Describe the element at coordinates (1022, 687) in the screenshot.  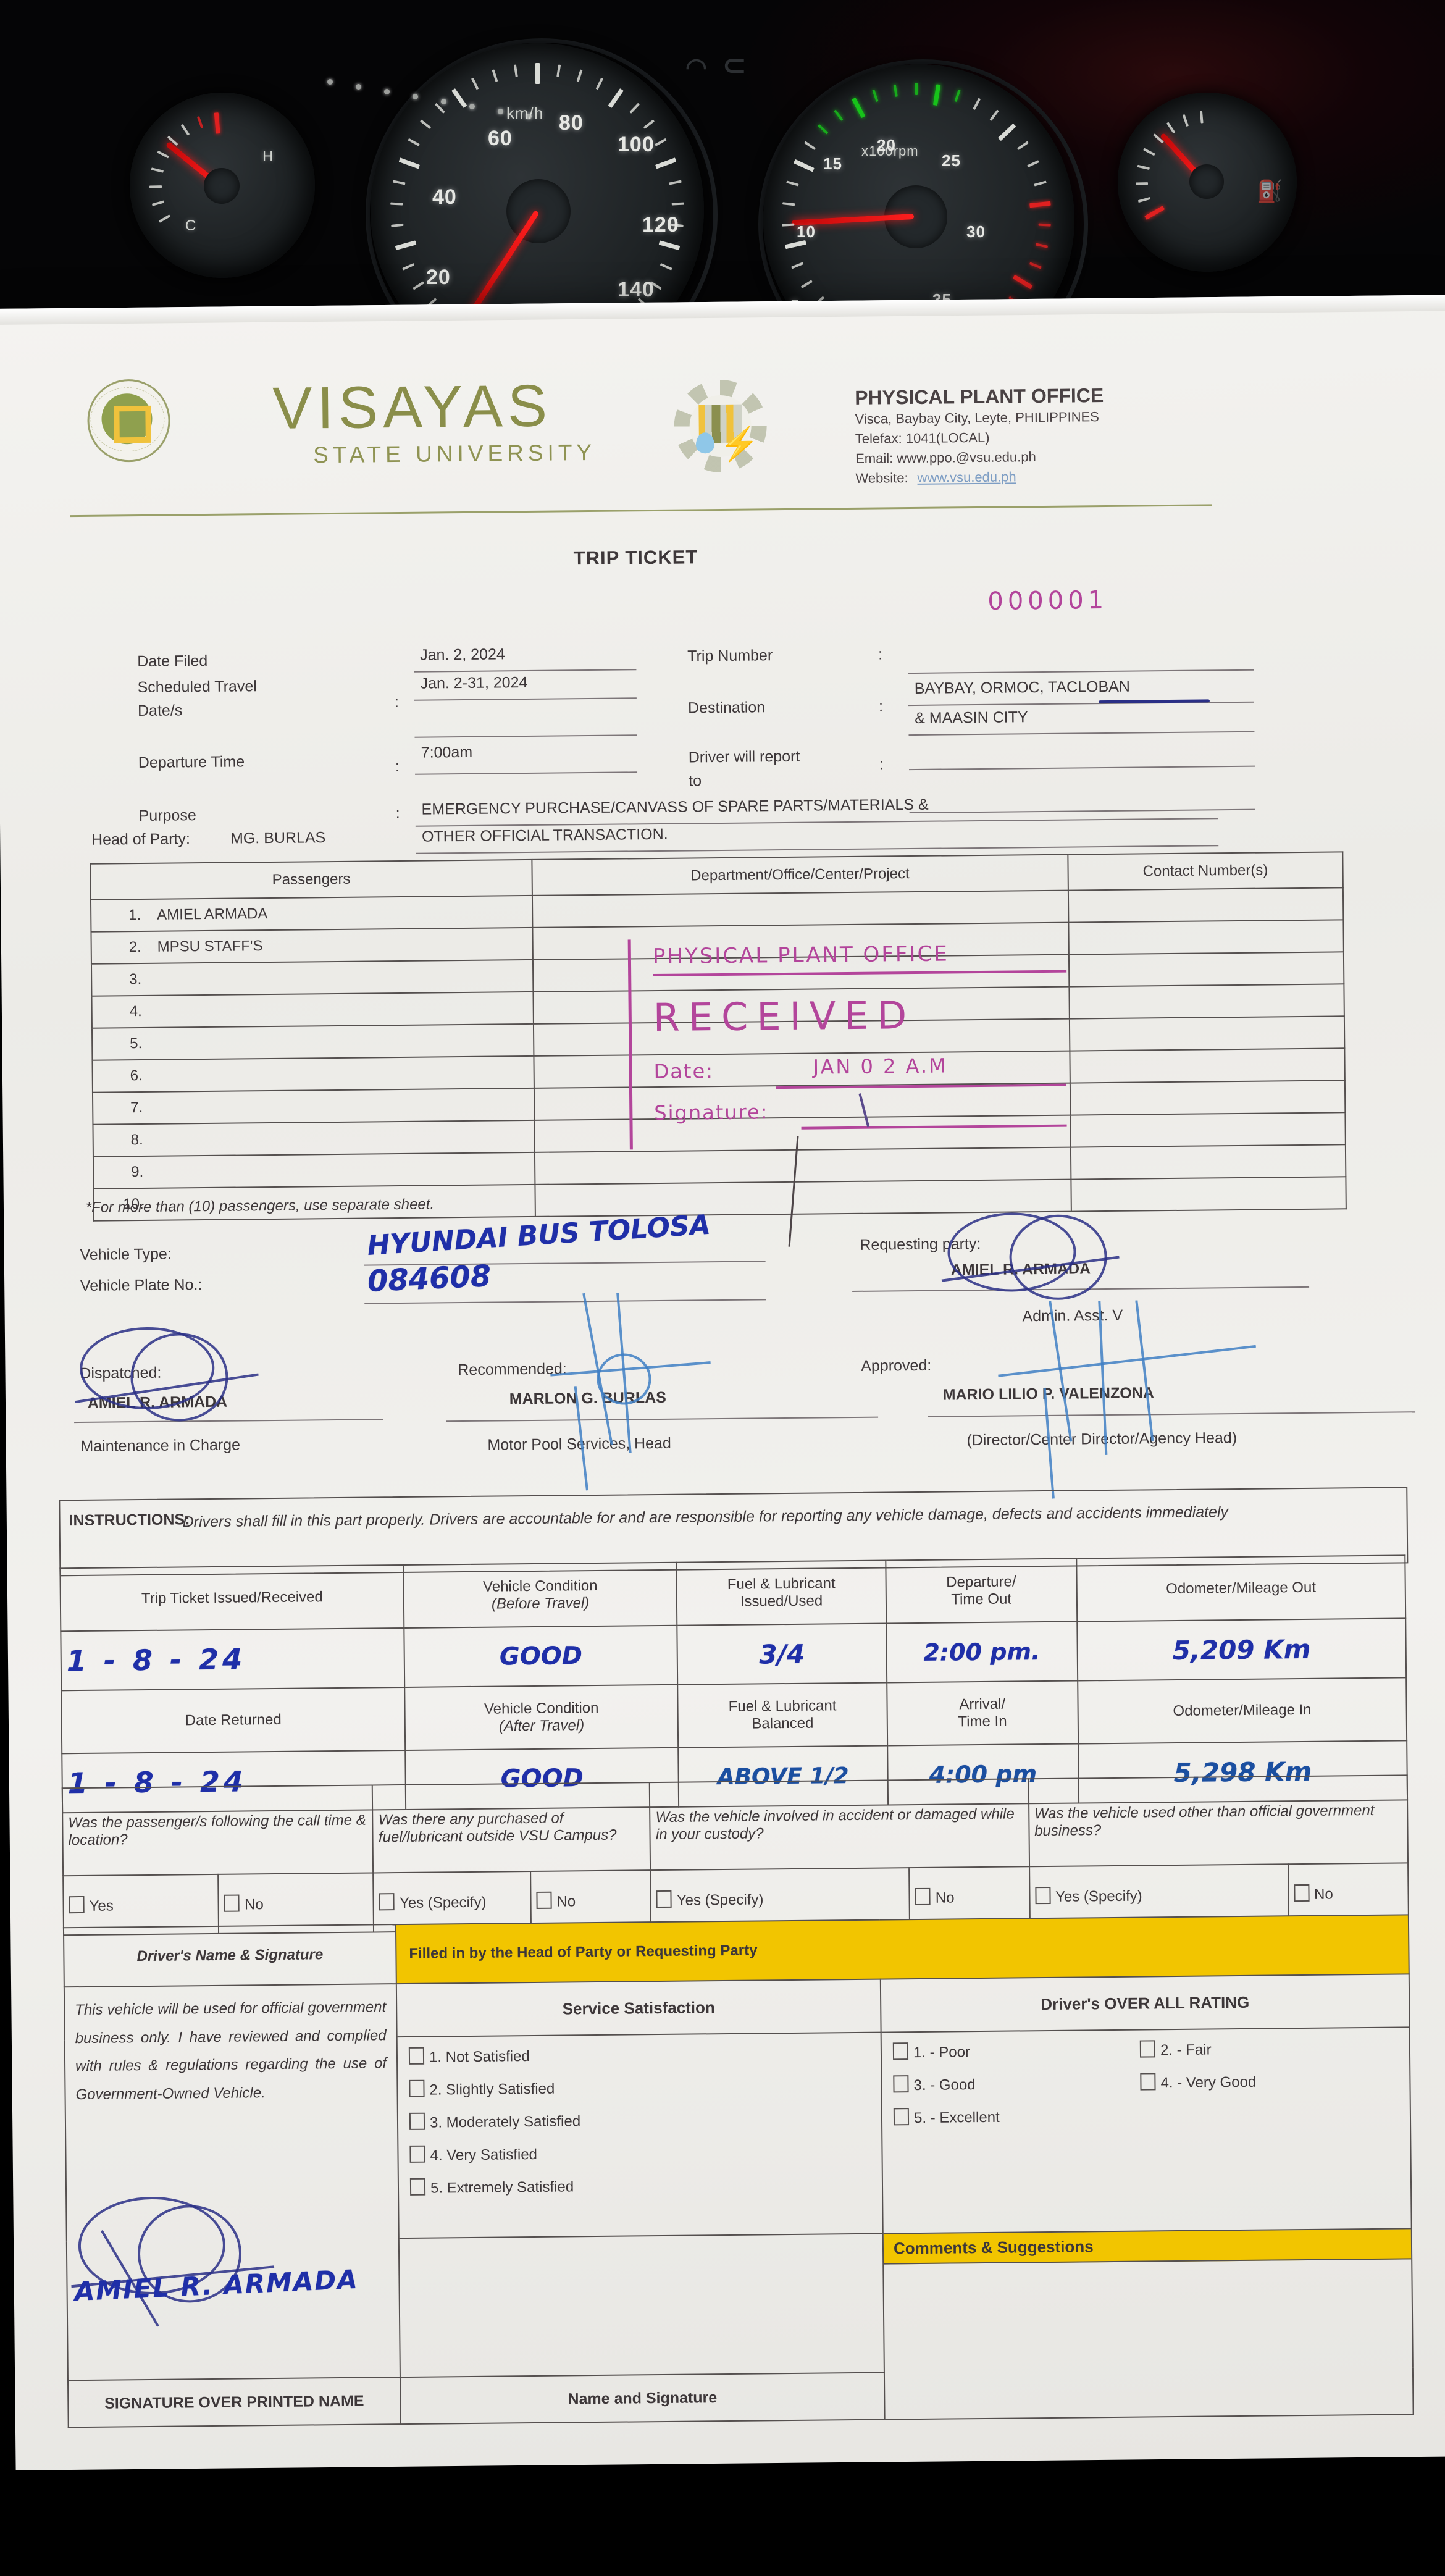
I see `destination-value-1: BAYBAY, ORMOC, TACLOBAN` at that location.